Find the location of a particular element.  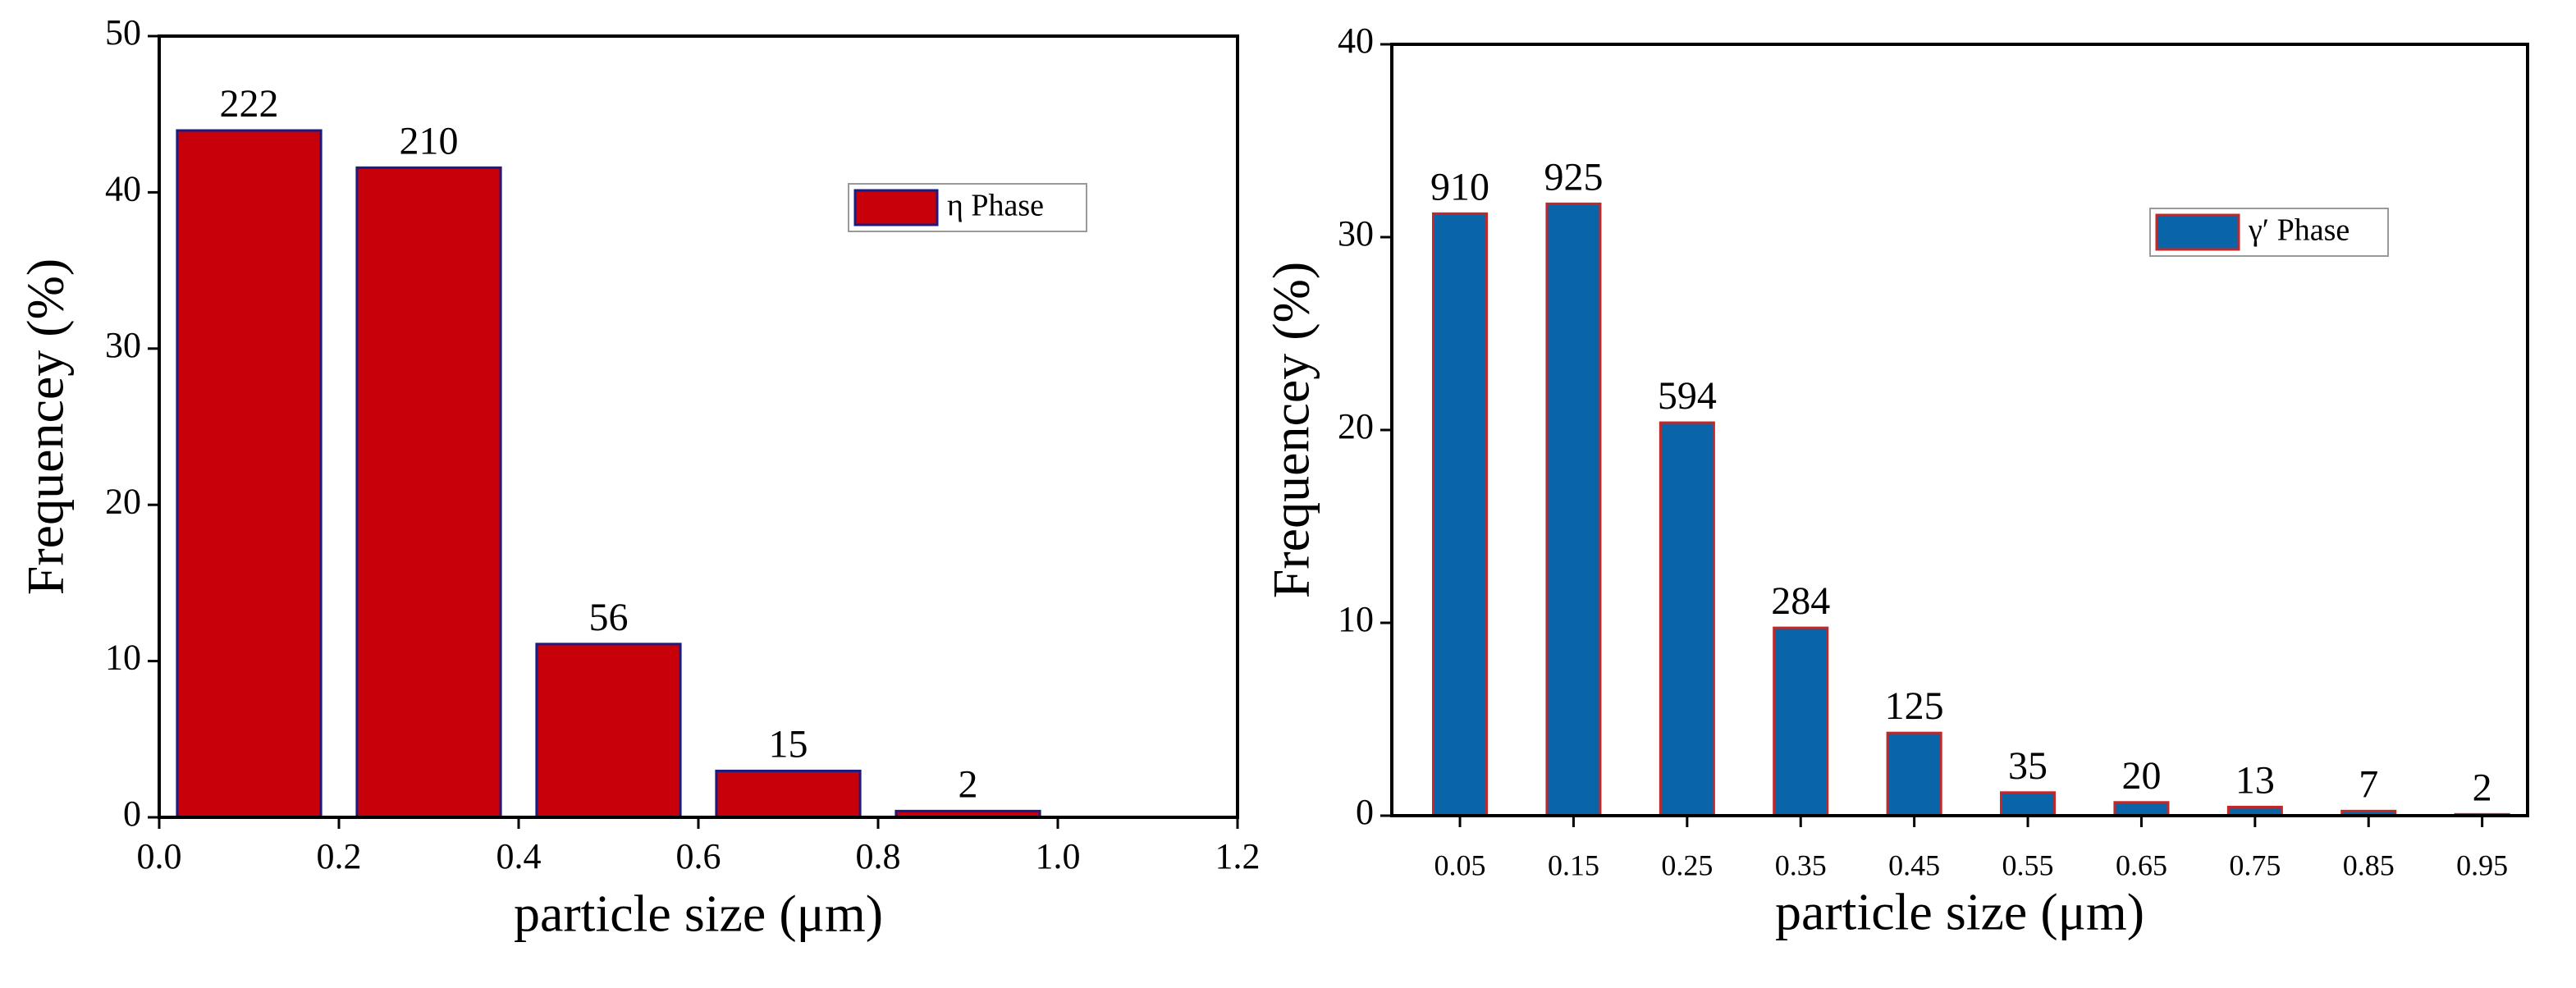

count-label: 13 is located at coordinates (2255, 780).